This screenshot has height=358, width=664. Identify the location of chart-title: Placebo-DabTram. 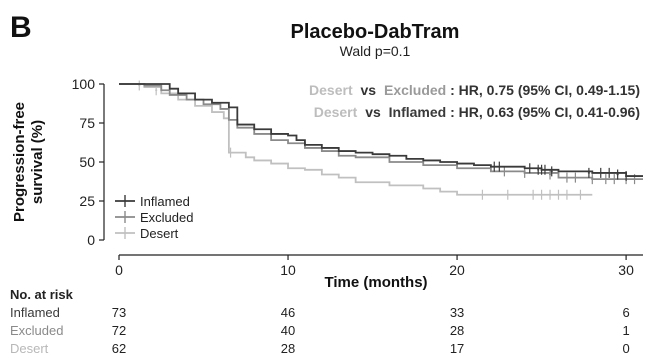
(375, 32).